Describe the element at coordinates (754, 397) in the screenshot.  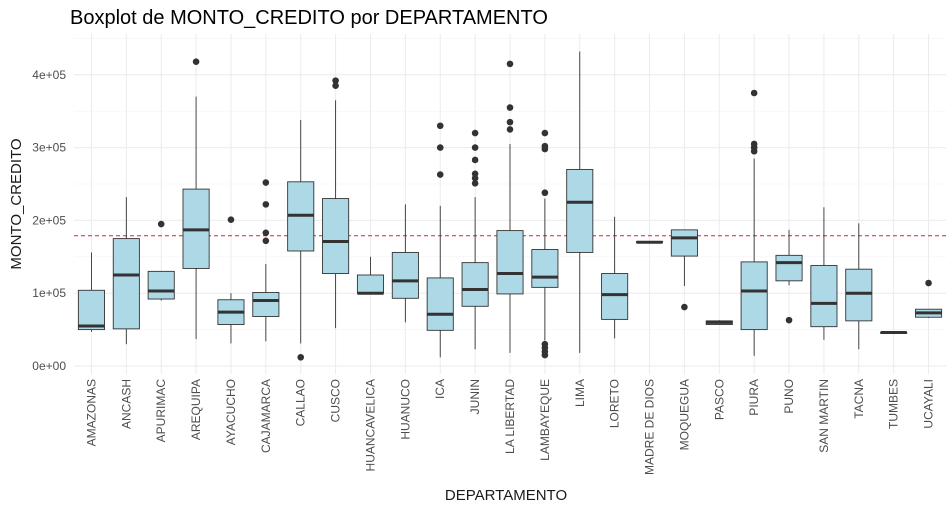
I see `x-tick-label: PIURA` at that location.